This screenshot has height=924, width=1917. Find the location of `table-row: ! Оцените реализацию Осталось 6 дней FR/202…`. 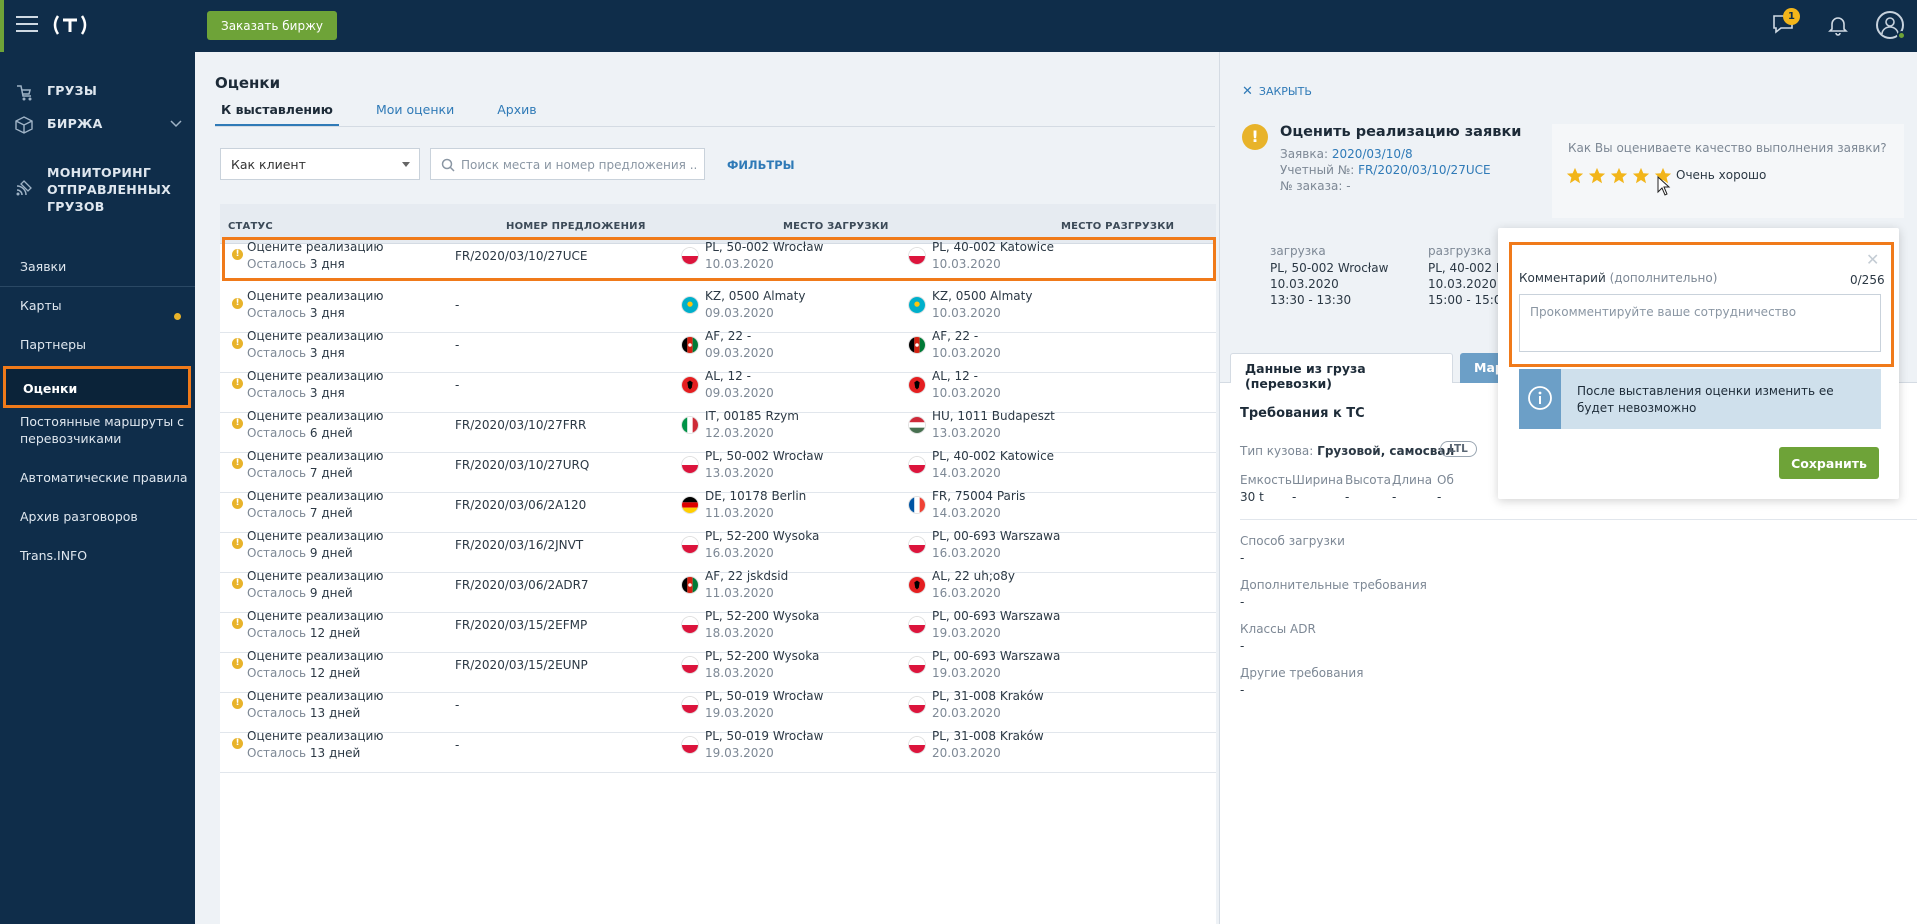

table-row: ! Оцените реализацию Осталось 6 дней FR/202… is located at coordinates (718, 428).